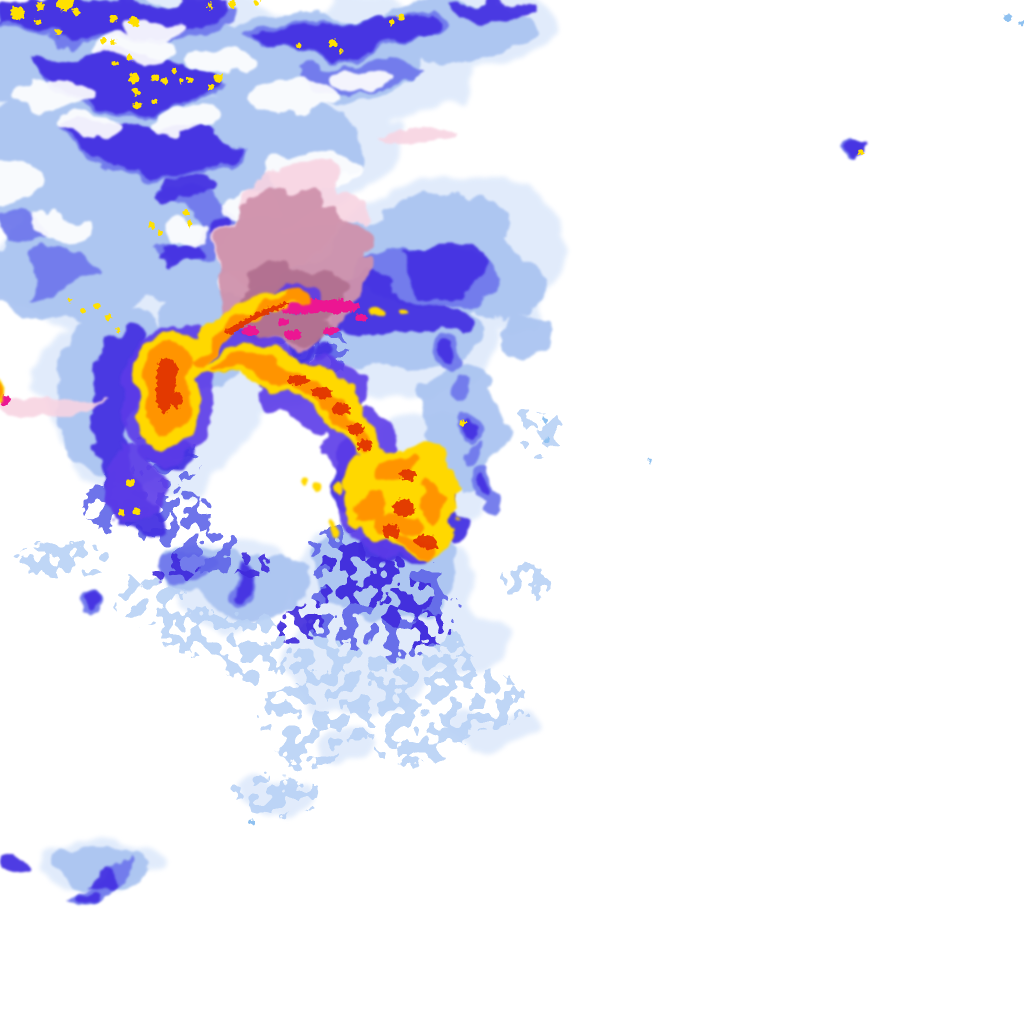 Image resolution: width=1024 pixels, height=1024 pixels. I want to click on dark-rose-shape, so click(270, 275).